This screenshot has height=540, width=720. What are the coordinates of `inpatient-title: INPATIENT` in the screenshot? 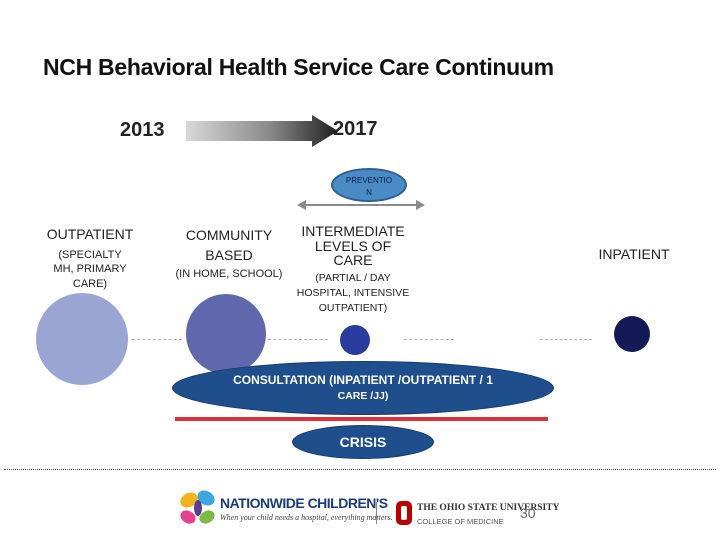 It's located at (634, 254).